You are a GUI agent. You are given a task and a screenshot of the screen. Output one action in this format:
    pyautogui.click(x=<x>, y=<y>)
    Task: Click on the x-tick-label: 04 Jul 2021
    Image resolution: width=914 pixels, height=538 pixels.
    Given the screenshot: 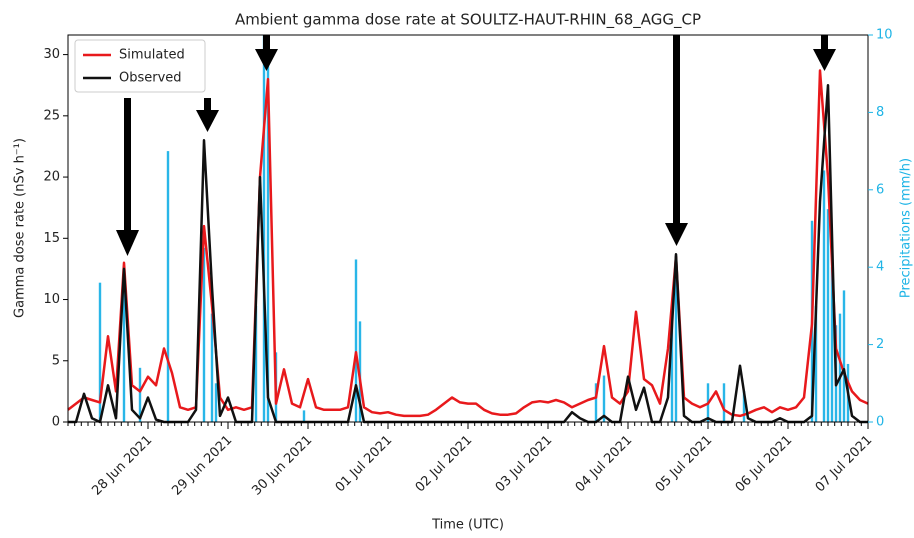 What is the action you would take?
    pyautogui.click(x=604, y=464)
    